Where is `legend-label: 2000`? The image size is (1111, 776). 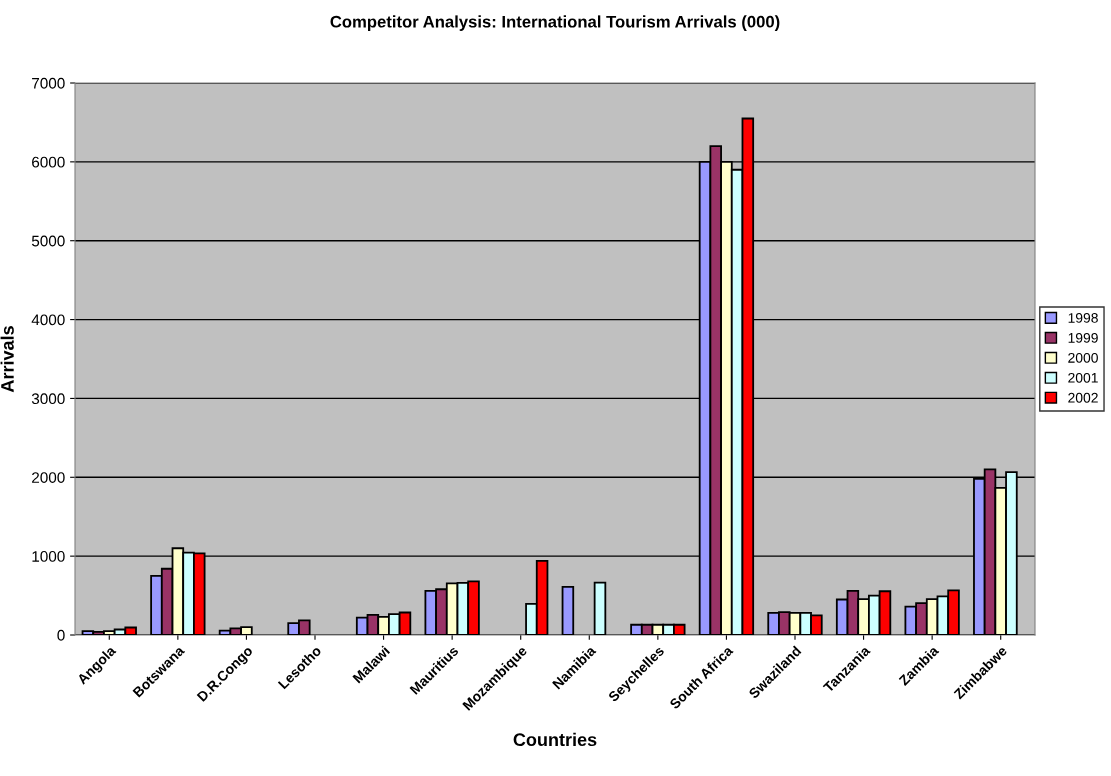 legend-label: 2000 is located at coordinates (1083, 357).